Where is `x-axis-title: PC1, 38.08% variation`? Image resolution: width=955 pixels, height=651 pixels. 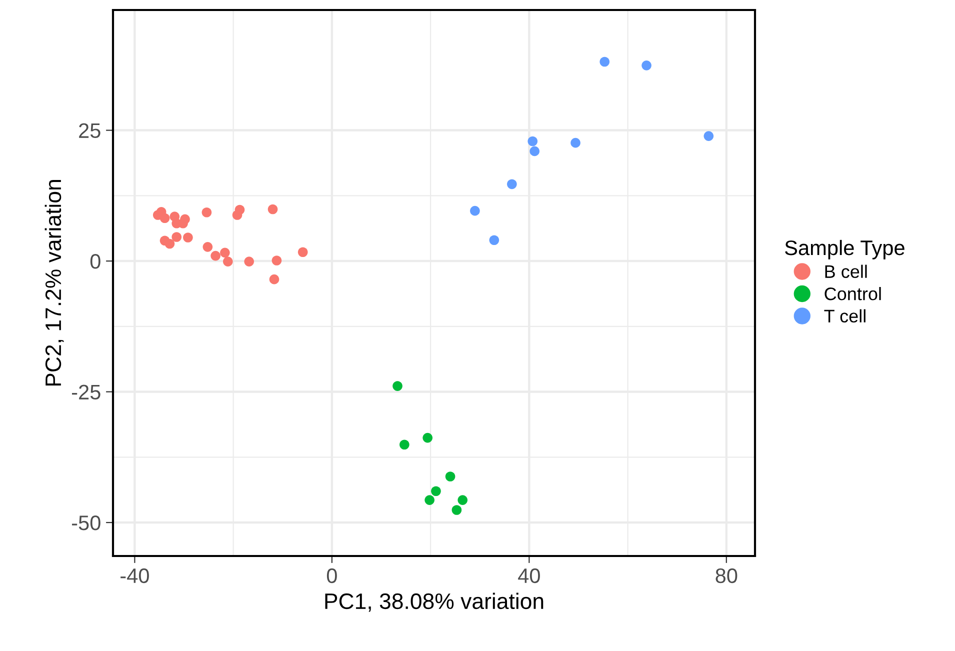
x-axis-title: PC1, 38.08% variation is located at coordinates (434, 602).